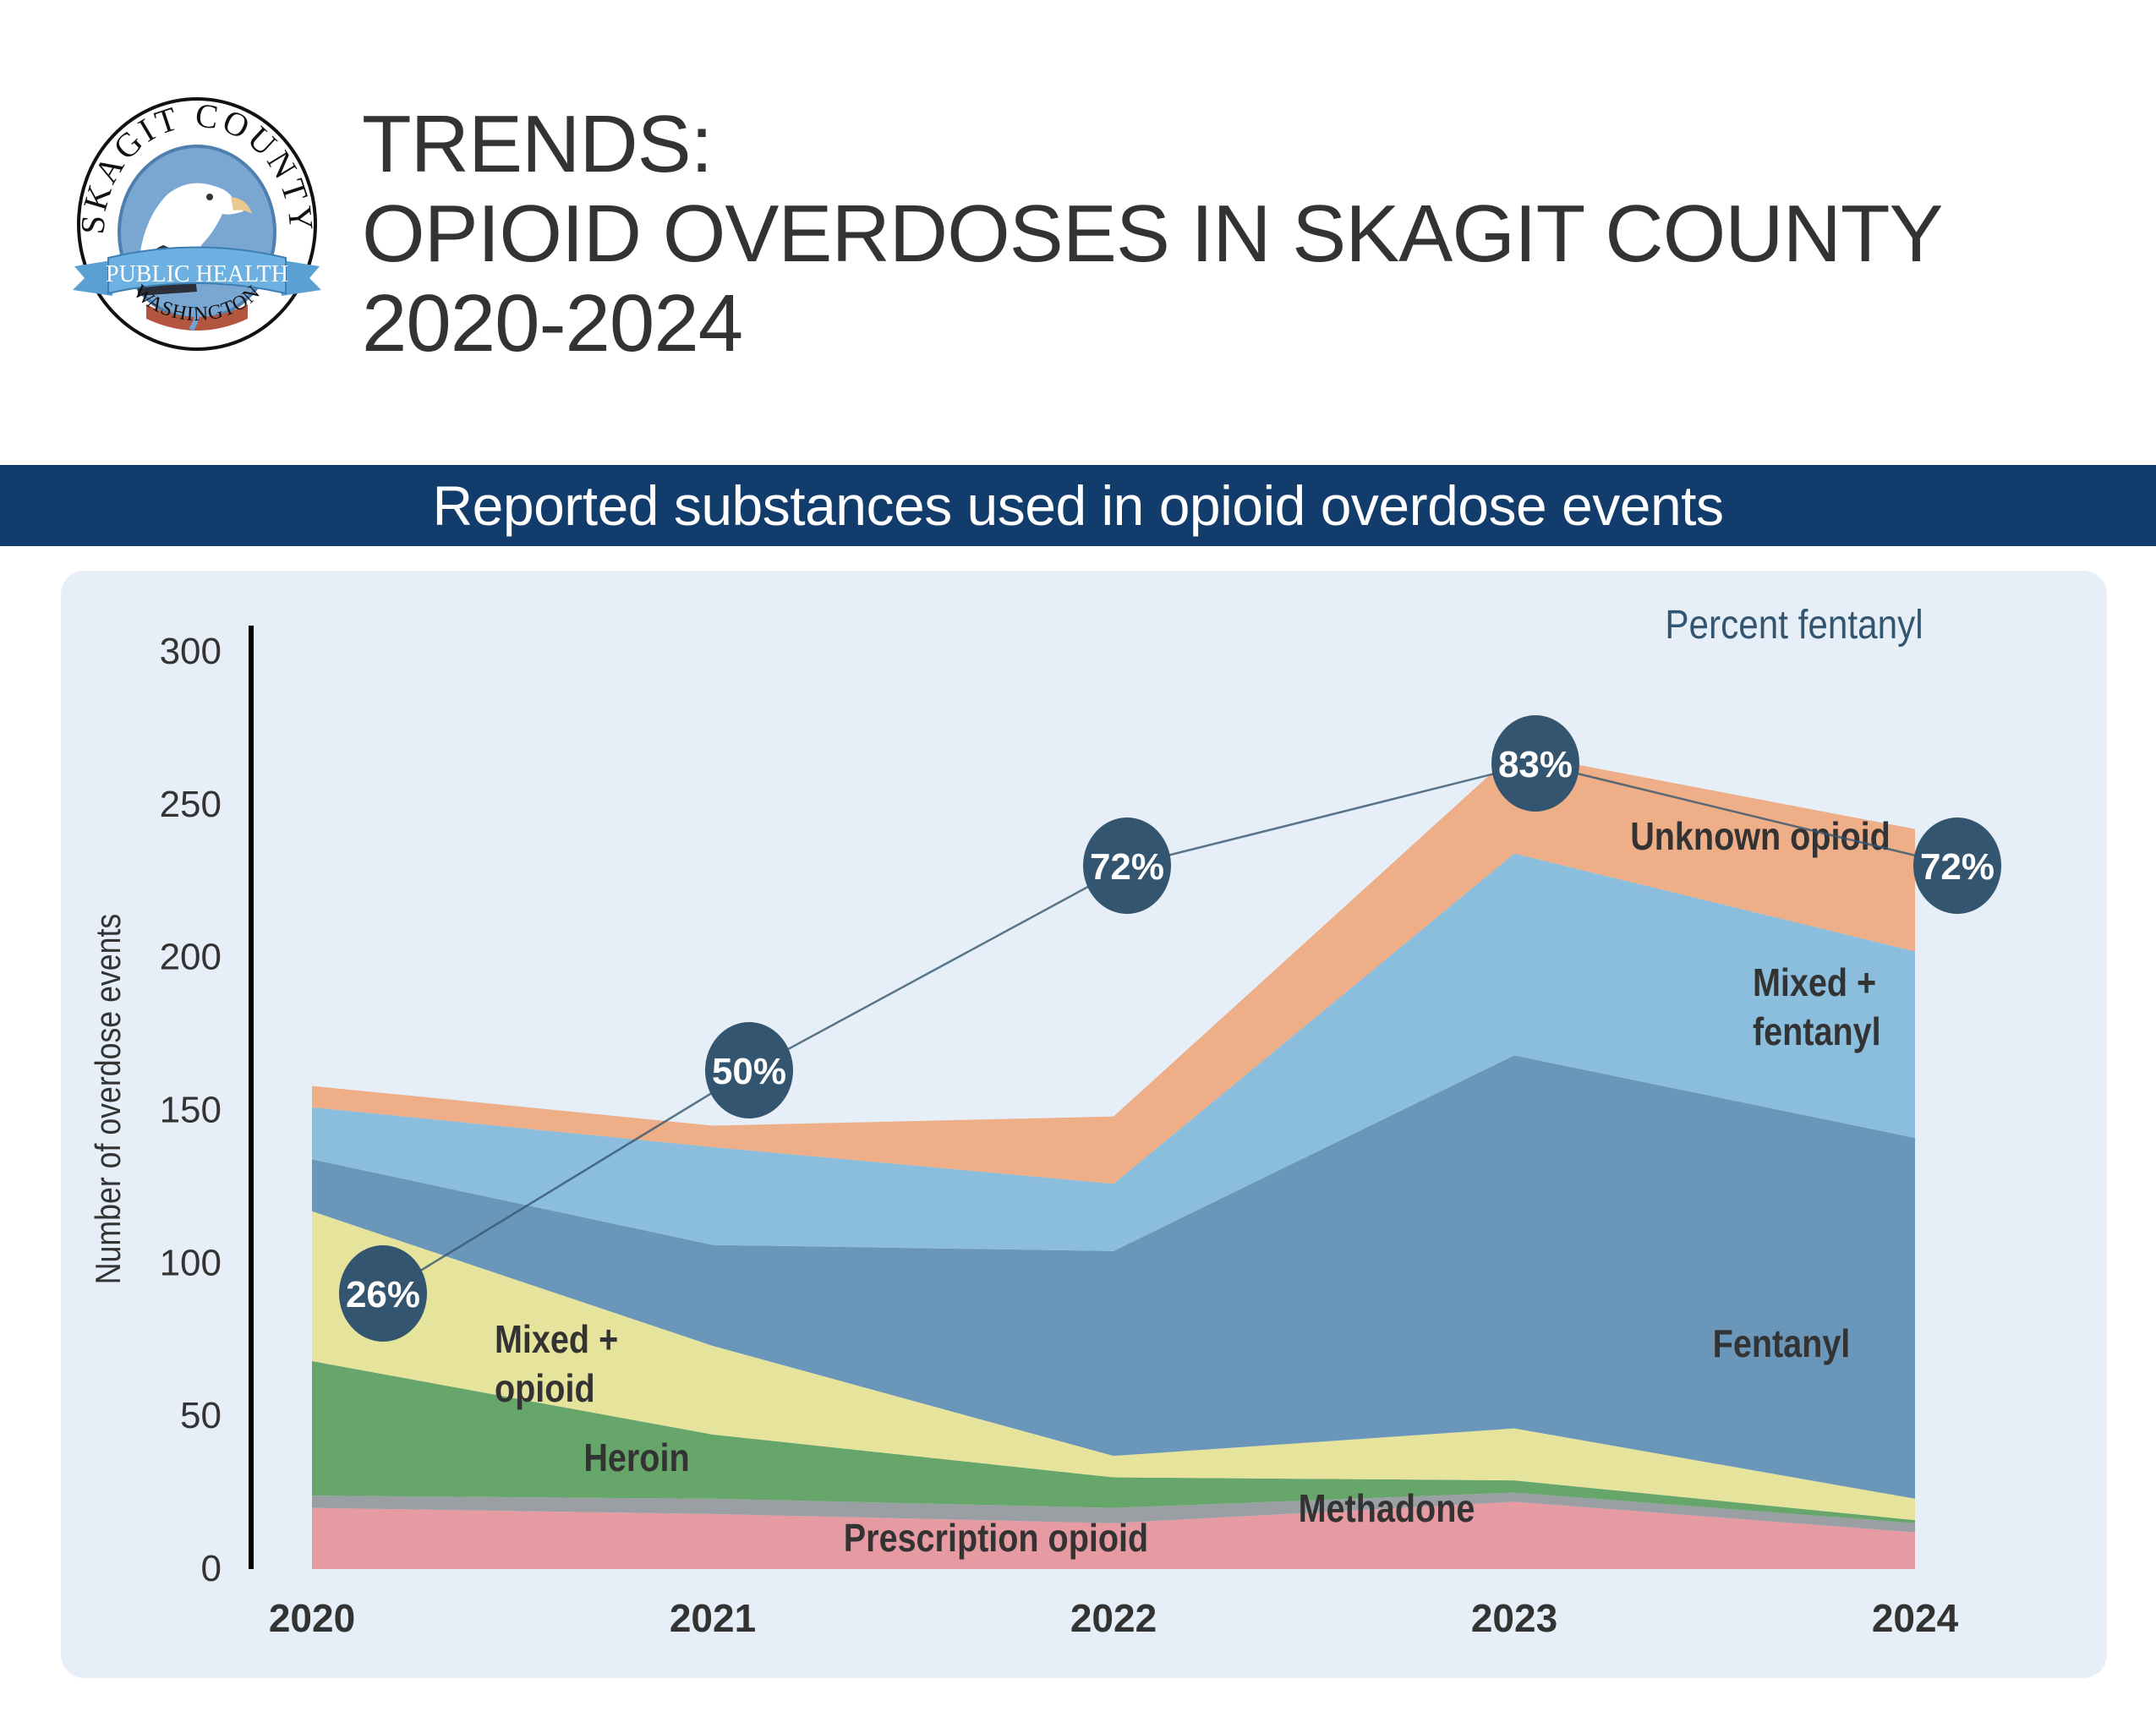  Describe the element at coordinates (996, 1539) in the screenshot. I see `series-label-prescription-opioid: Prescription opioid` at that location.